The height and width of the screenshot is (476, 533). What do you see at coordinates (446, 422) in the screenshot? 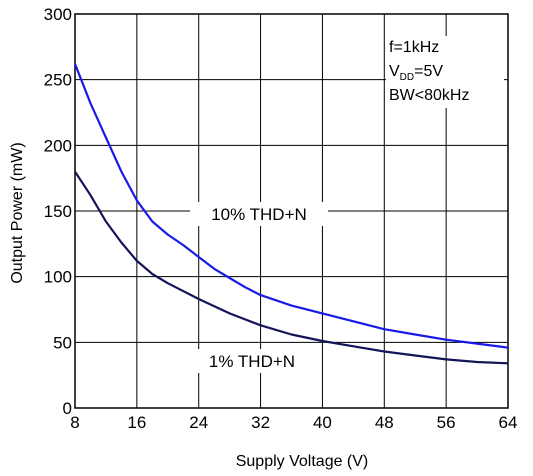
I see `x-tick-label: 56` at bounding box center [446, 422].